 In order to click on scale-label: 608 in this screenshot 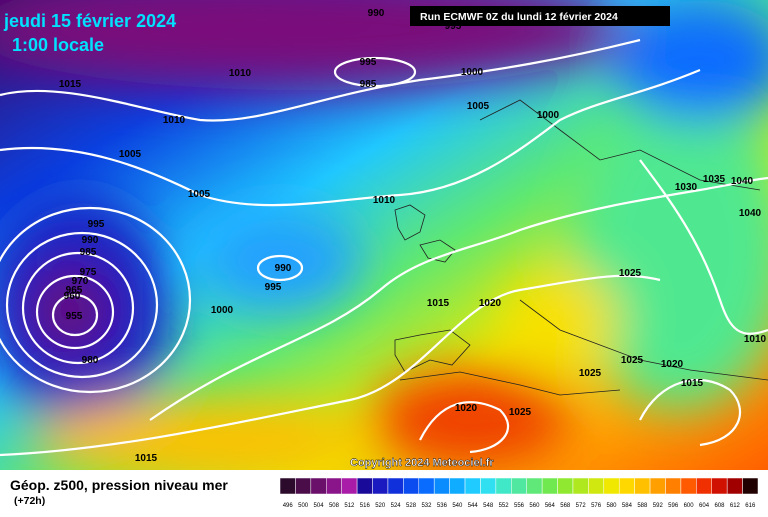, I will do `click(719, 506)`.